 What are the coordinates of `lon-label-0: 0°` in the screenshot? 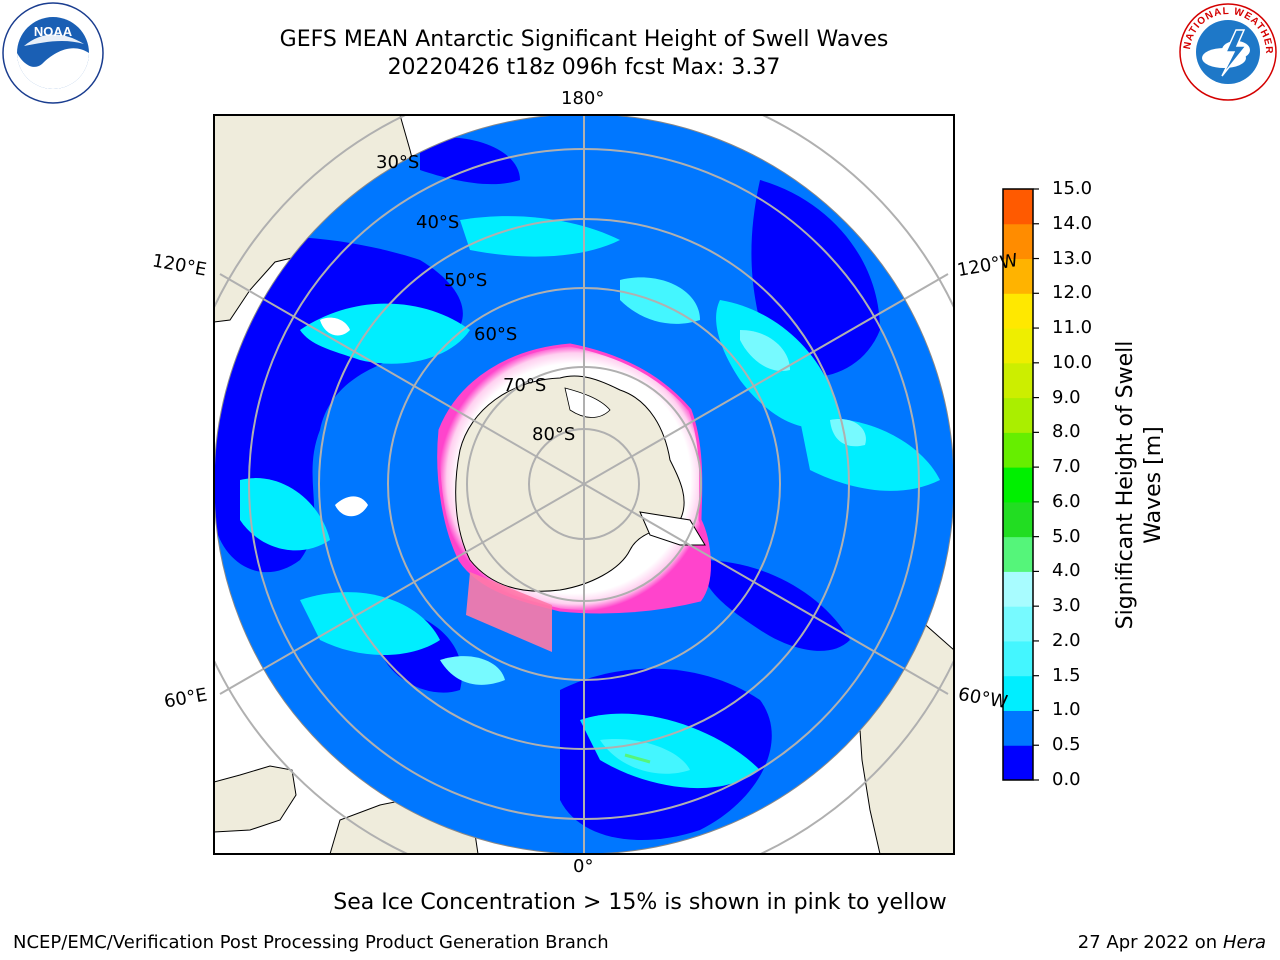 It's located at (583, 866).